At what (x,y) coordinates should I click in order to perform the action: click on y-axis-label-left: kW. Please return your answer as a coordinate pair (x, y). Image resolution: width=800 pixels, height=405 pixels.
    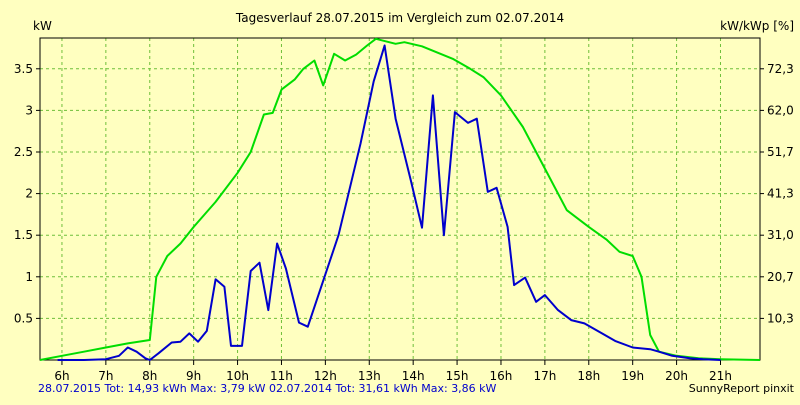
    Looking at the image, I should click on (42, 26).